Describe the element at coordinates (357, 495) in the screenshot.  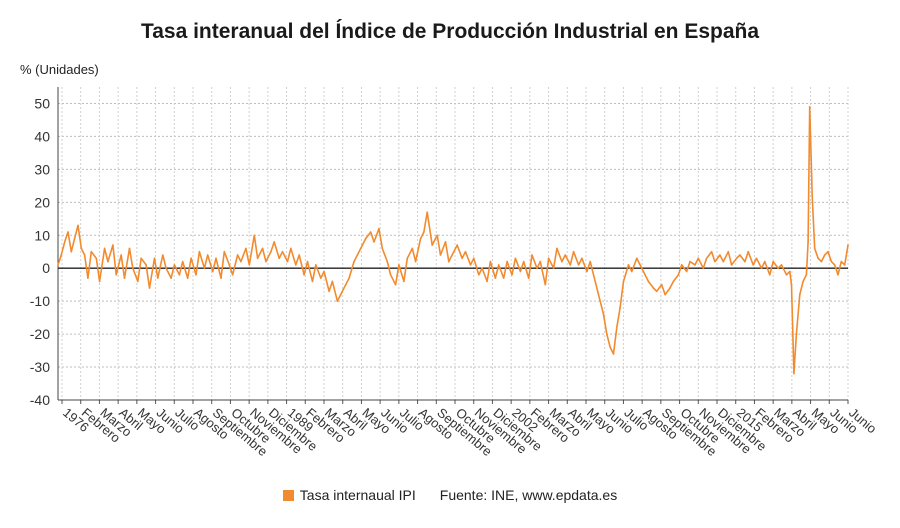
I see `legend-series-label: Tasa internaual IPI` at that location.